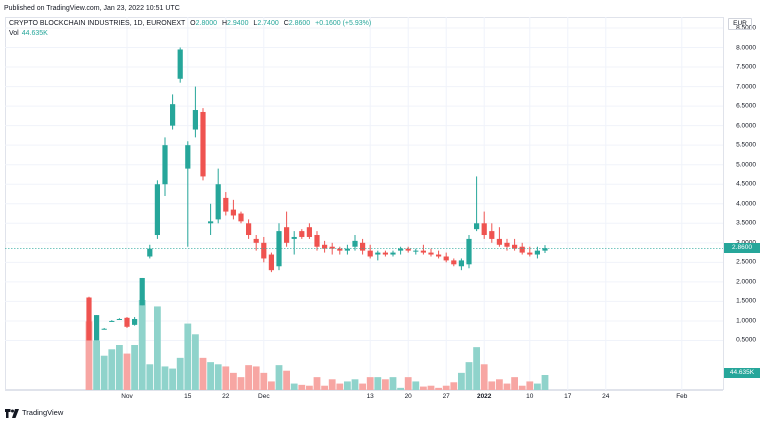 The image size is (760, 422). What do you see at coordinates (446, 396) in the screenshot?
I see `time-tick-label: 27` at bounding box center [446, 396].